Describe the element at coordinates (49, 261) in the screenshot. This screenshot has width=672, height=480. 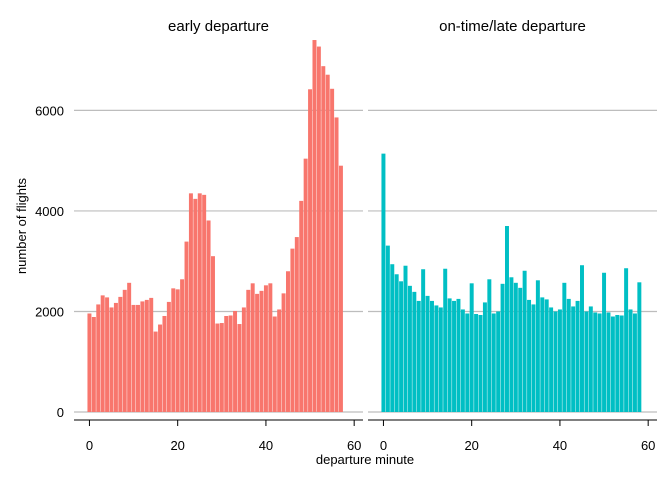
I see `y-axis: 0 2000 4000 6000` at that location.